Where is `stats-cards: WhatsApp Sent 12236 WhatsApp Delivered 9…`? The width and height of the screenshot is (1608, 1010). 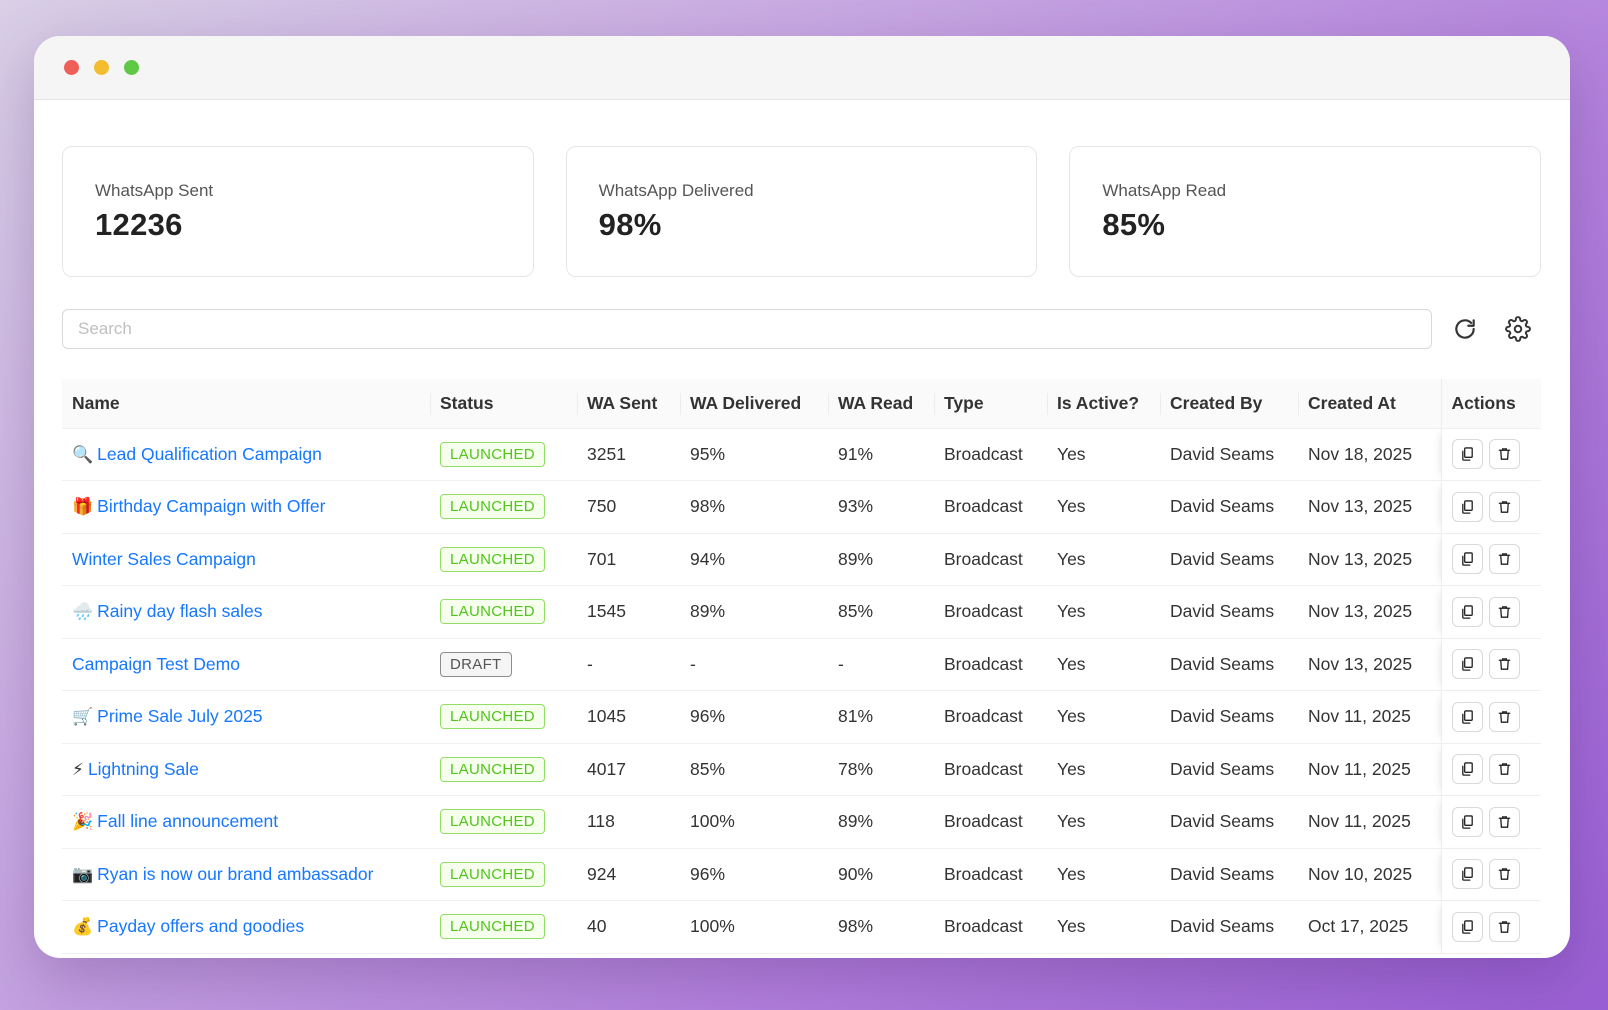 stats-cards: WhatsApp Sent 12236 WhatsApp Delivered 9… is located at coordinates (802, 211).